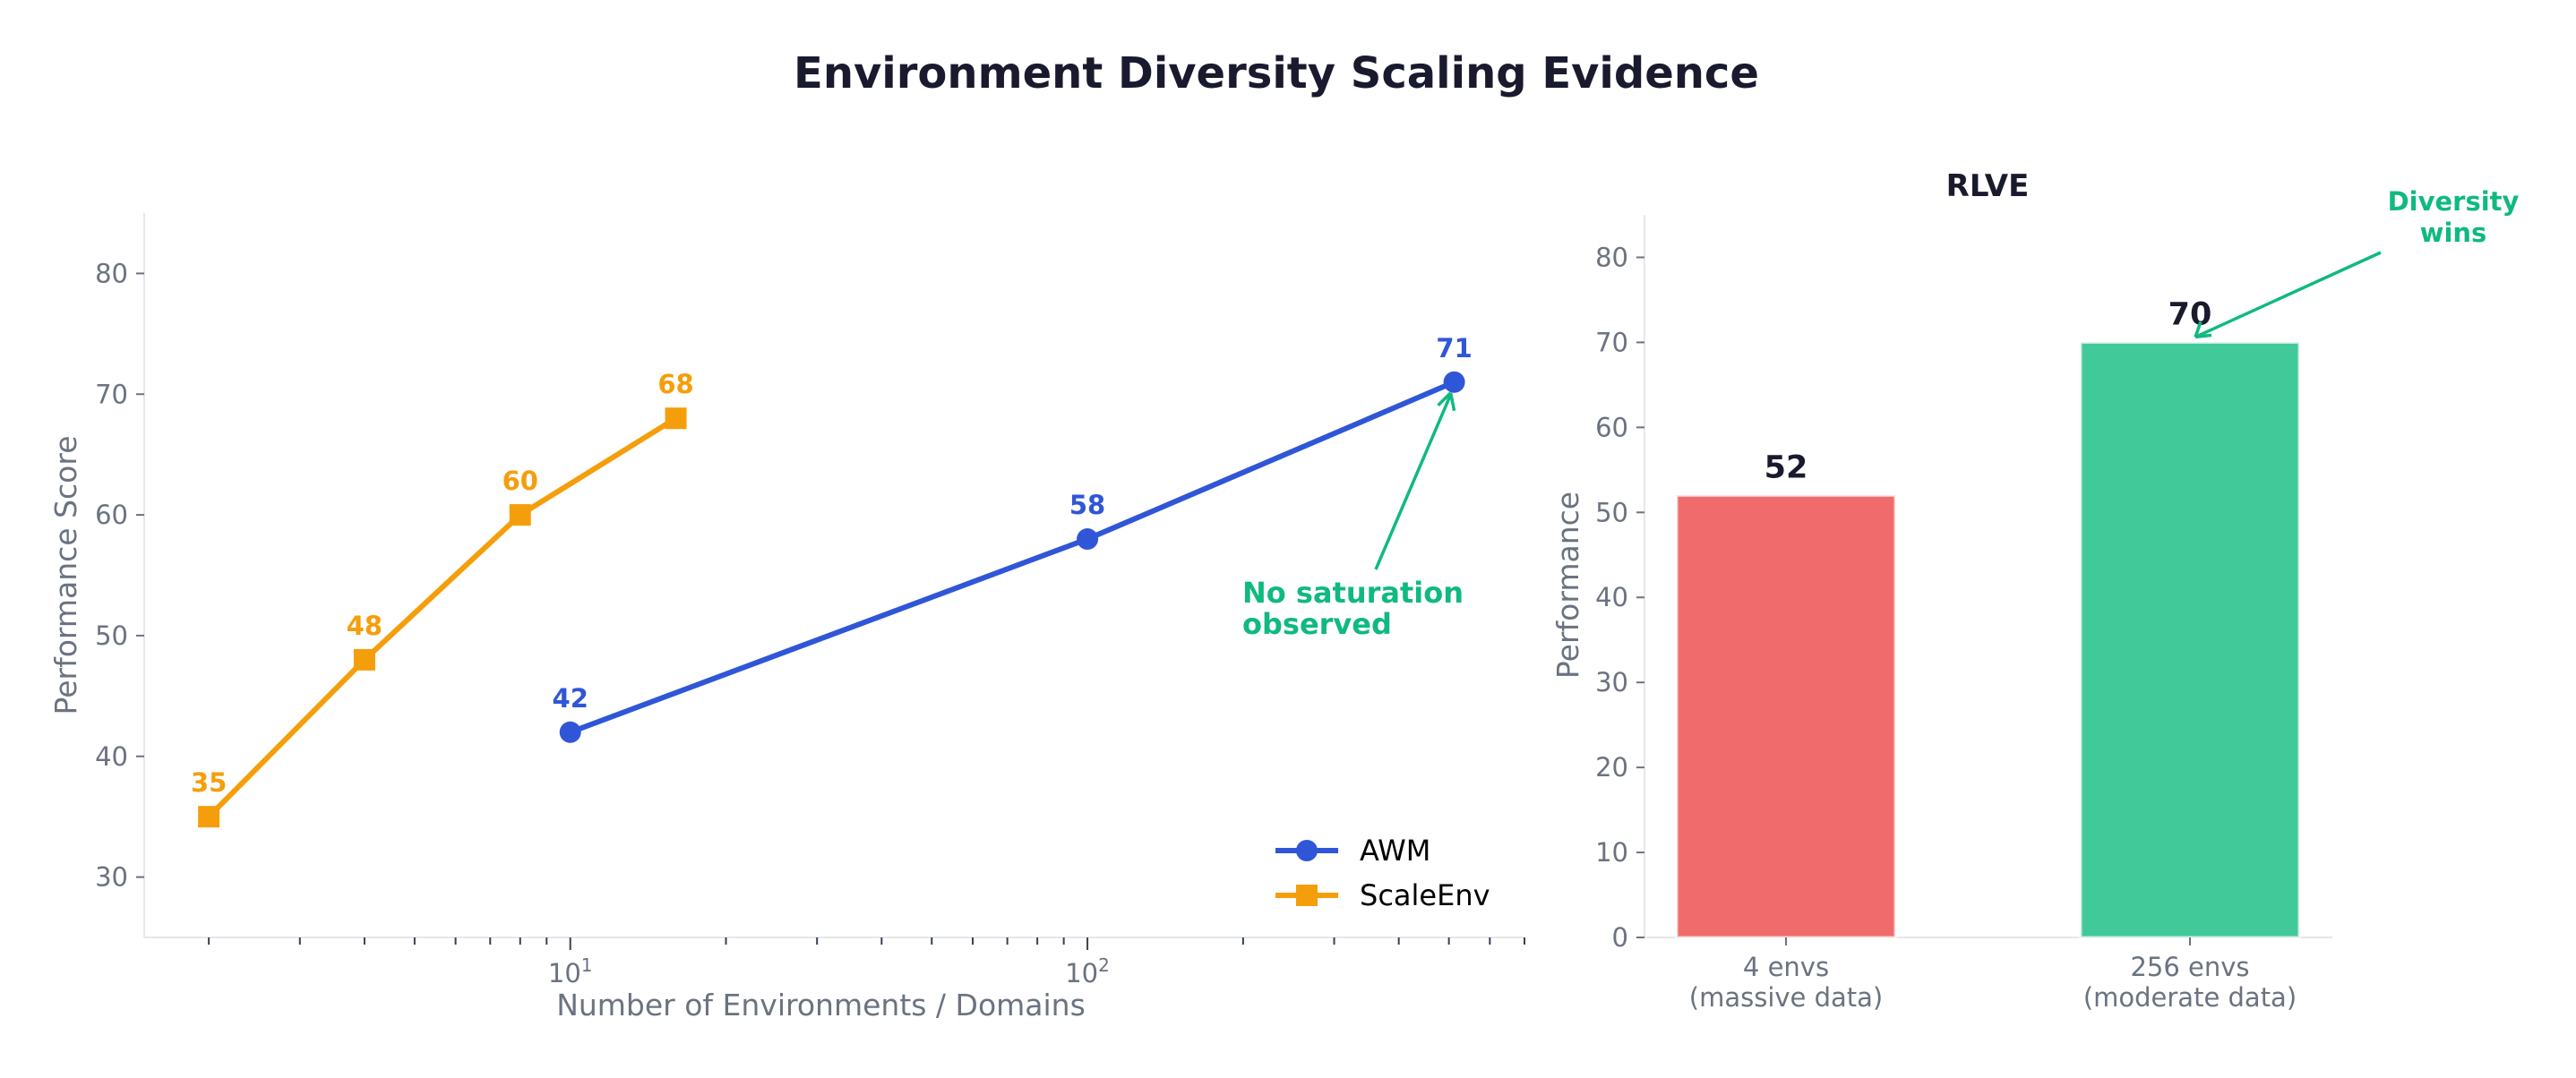 Image resolution: width=2576 pixels, height=1078 pixels. What do you see at coordinates (1012, 557) in the screenshot?
I see `series-line-awm` at bounding box center [1012, 557].